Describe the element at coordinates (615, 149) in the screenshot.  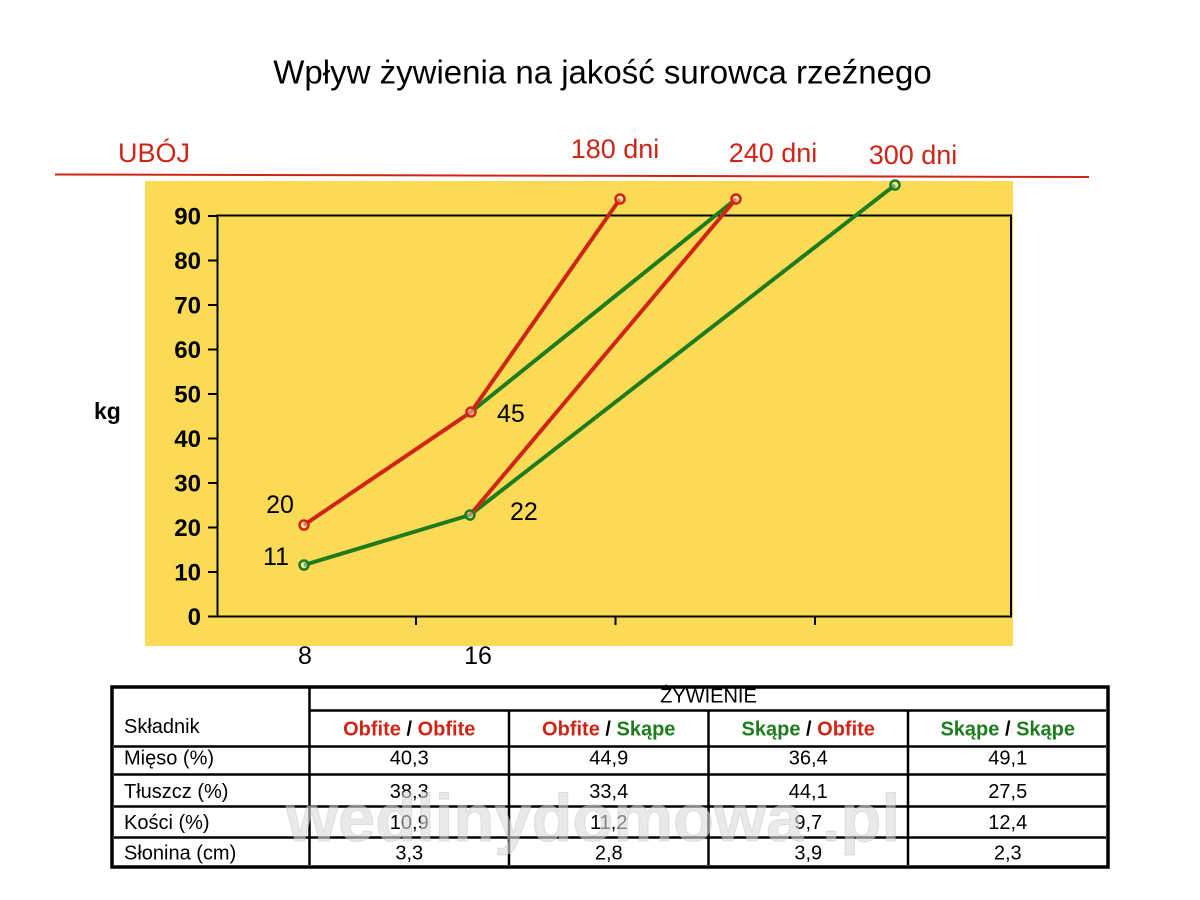
I see `svg-text: 180 dni` at that location.